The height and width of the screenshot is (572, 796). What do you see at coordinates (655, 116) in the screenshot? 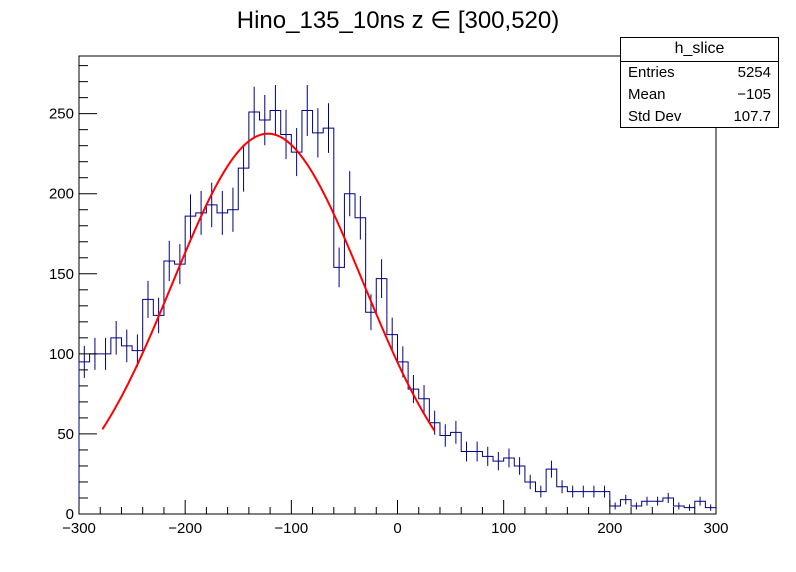
I see `stats-label-stddev: Std Dev` at bounding box center [655, 116].